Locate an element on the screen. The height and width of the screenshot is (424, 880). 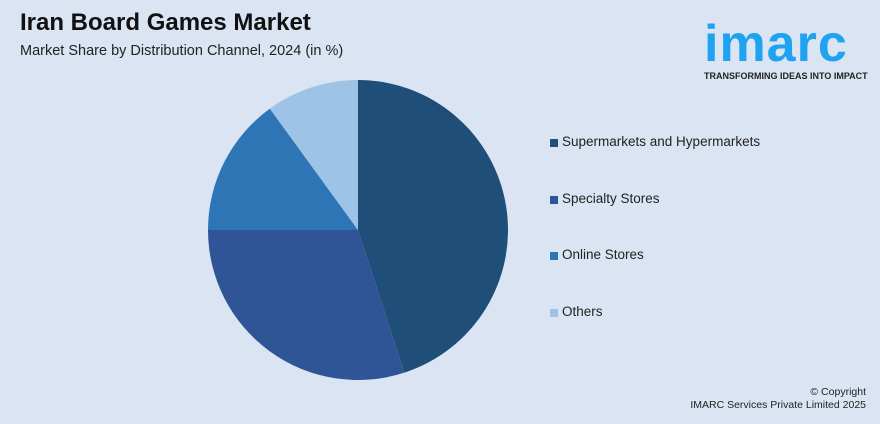
copyright-owner: IMARC Services Private Limited 2025 is located at coordinates (778, 405).